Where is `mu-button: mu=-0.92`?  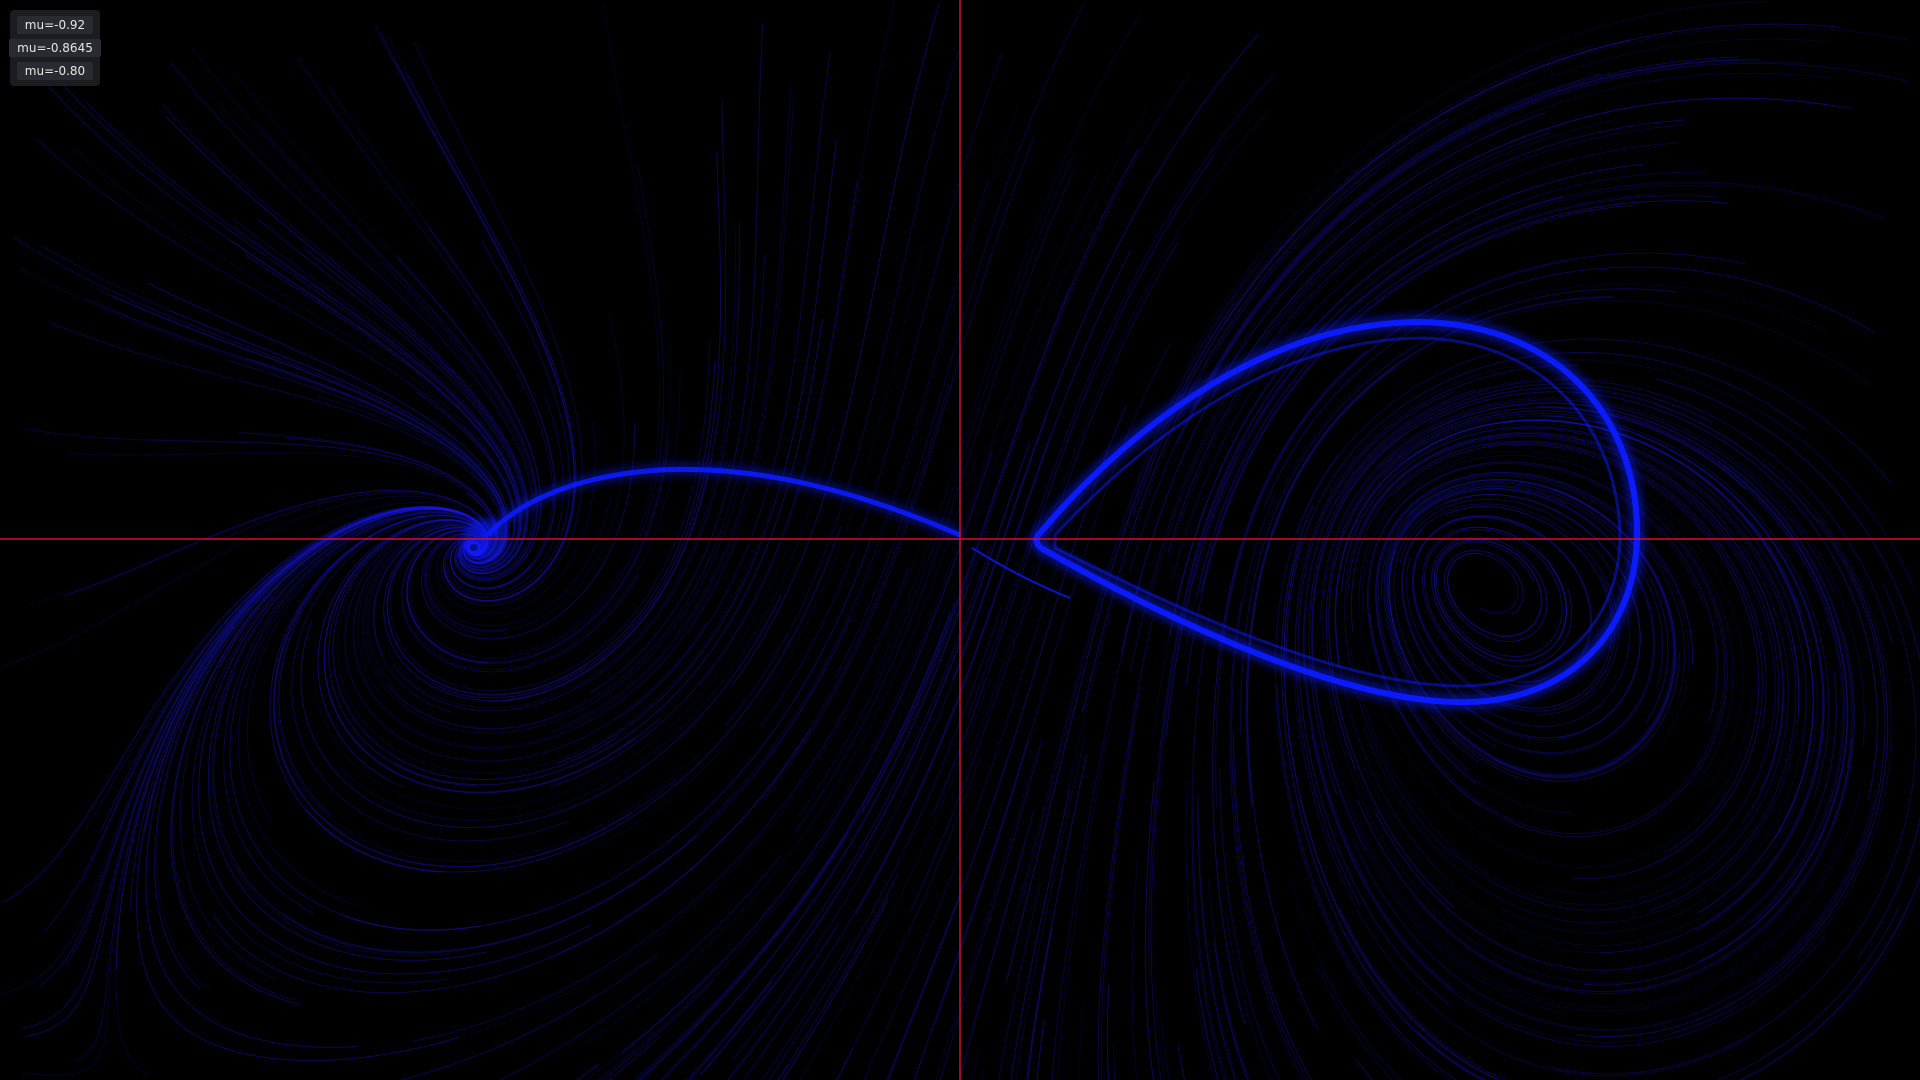 mu-button: mu=-0.92 is located at coordinates (55, 25).